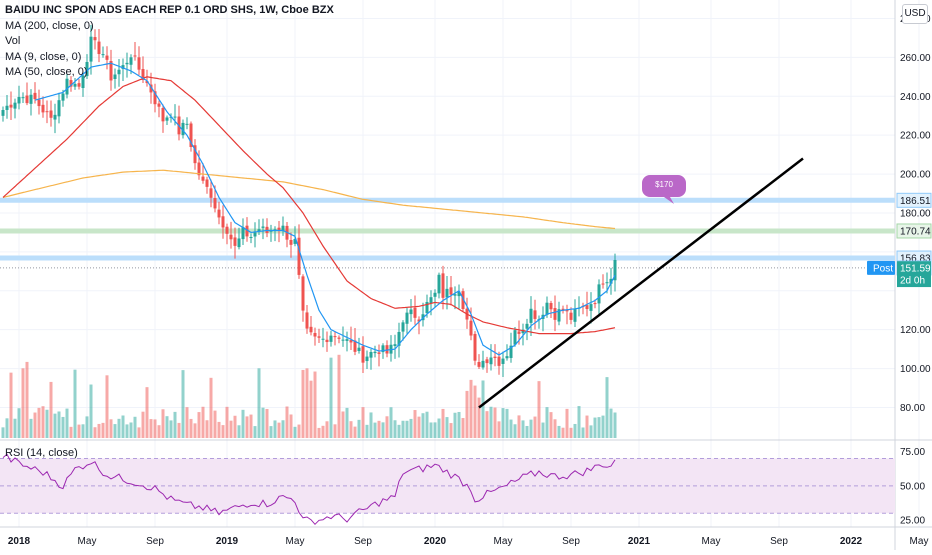 The width and height of the screenshot is (932, 555). Describe the element at coordinates (915, 14) in the screenshot. I see `currency-button: USD` at that location.